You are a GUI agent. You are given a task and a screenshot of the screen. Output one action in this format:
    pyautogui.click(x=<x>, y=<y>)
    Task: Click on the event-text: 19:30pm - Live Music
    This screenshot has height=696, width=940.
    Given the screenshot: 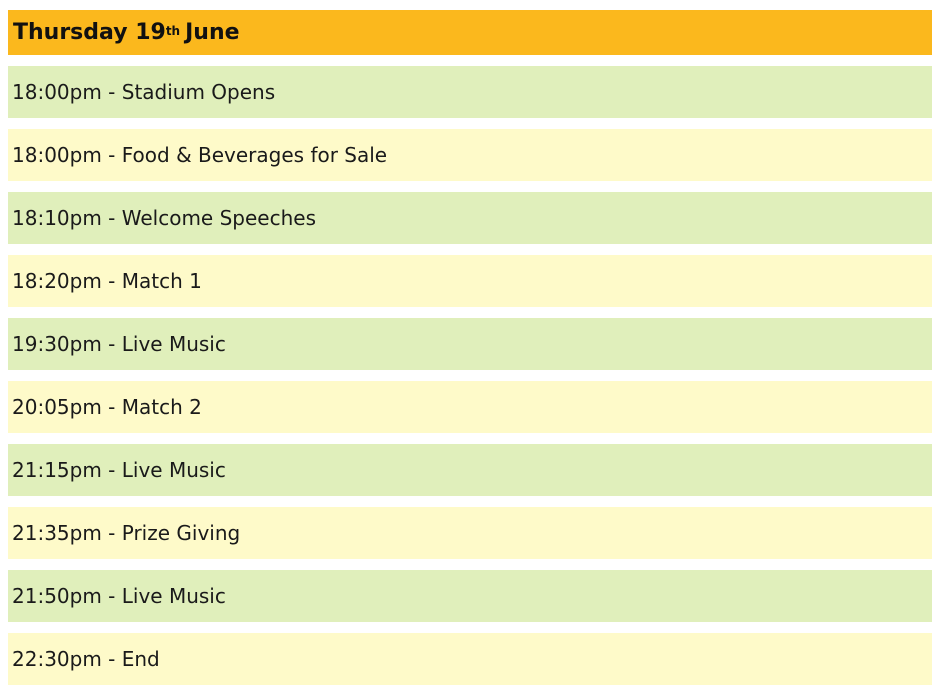 What is the action you would take?
    pyautogui.click(x=119, y=344)
    